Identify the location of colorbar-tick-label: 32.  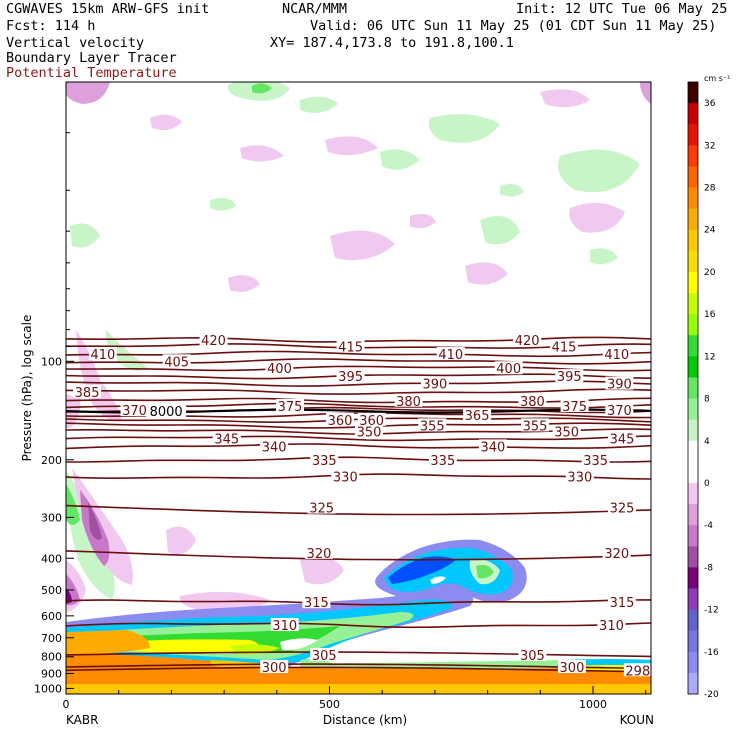
(709, 146).